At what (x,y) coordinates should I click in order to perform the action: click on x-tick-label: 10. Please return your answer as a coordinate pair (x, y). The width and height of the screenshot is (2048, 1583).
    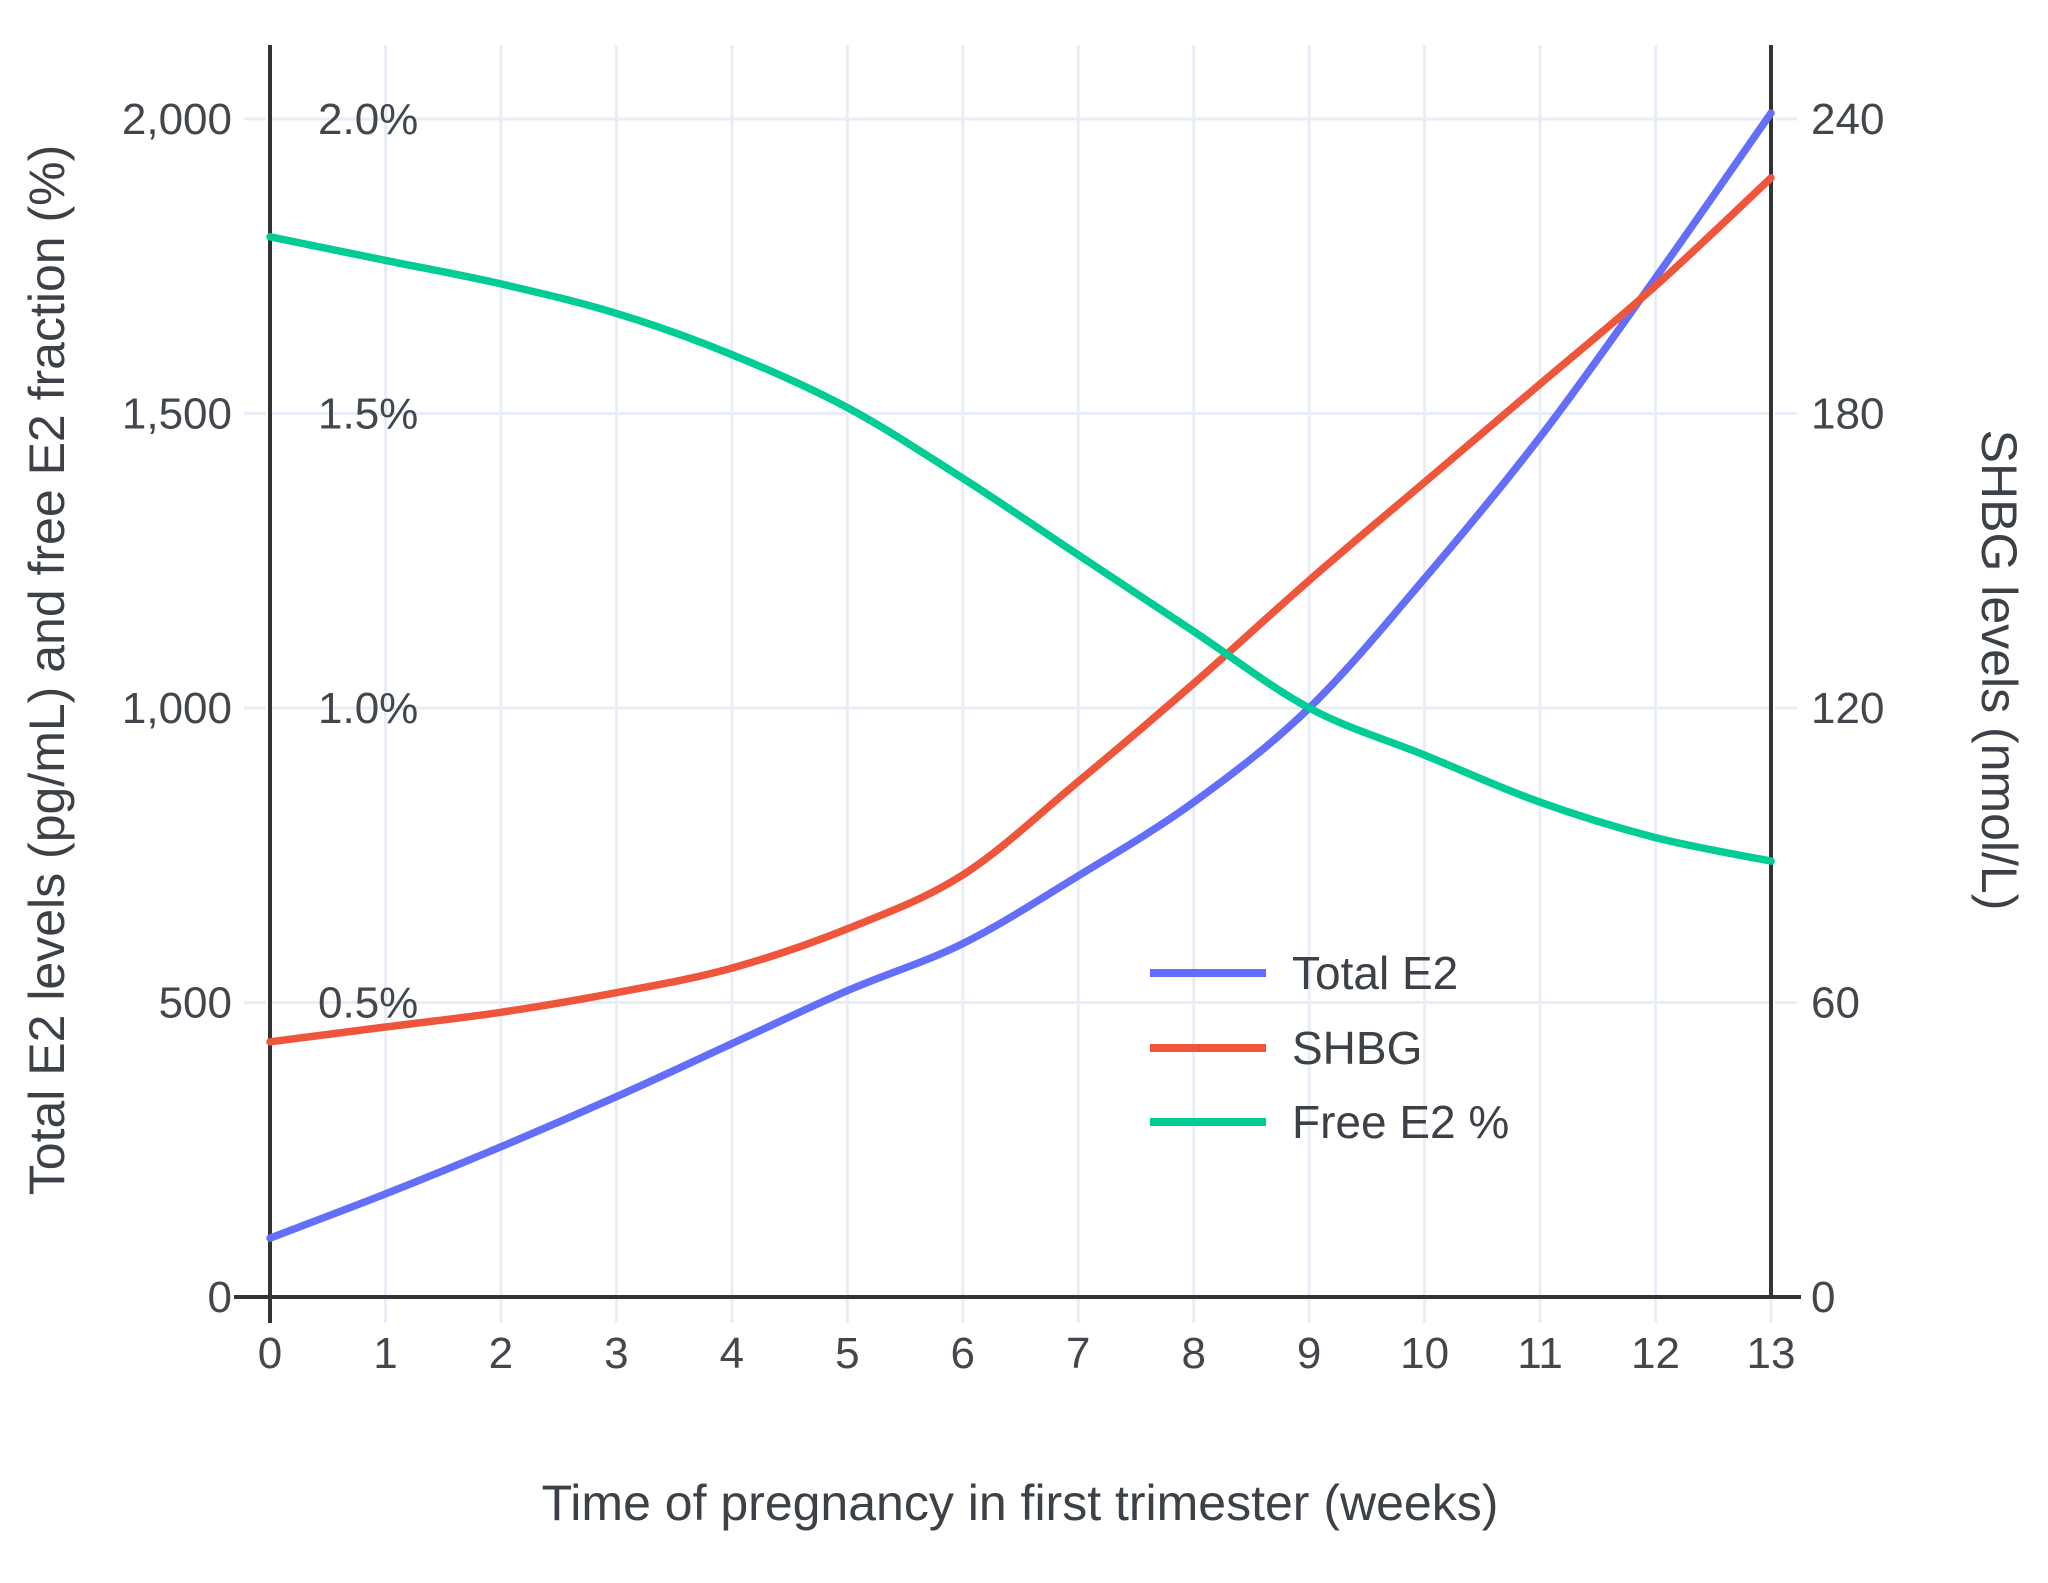
    Looking at the image, I should click on (1424, 1353).